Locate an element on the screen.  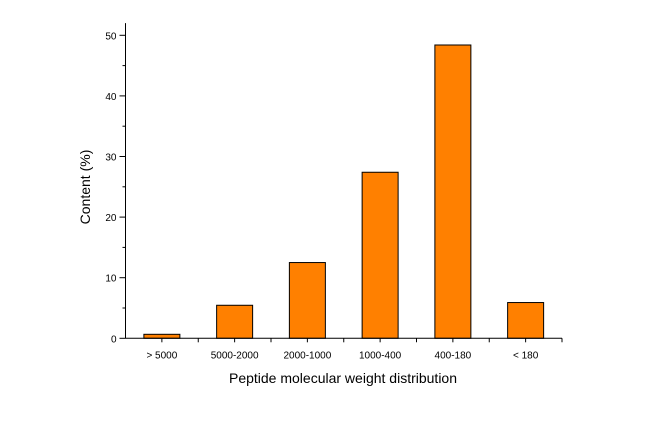
x-tick-label: 5000-2000 is located at coordinates (235, 355).